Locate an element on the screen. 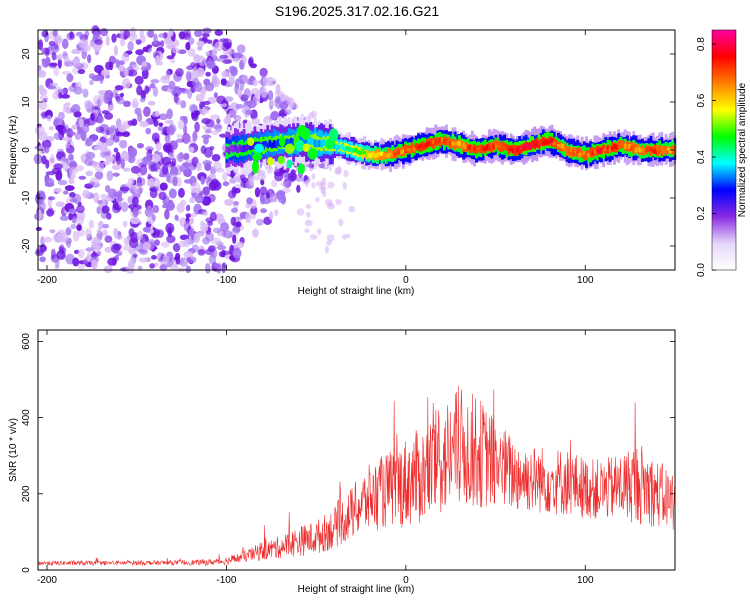 The height and width of the screenshot is (600, 750). spectrogram-y-tick-label: 0 is located at coordinates (26, 150).